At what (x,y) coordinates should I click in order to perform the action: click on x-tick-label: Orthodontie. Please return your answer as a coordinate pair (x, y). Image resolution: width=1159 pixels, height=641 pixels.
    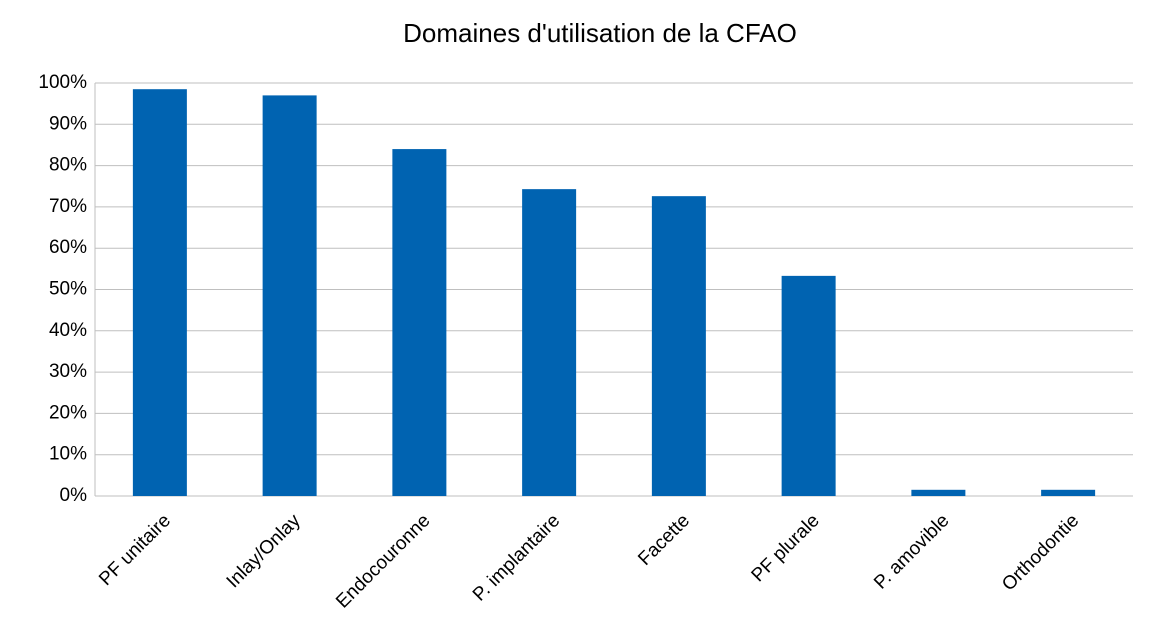
    Looking at the image, I should click on (1040, 552).